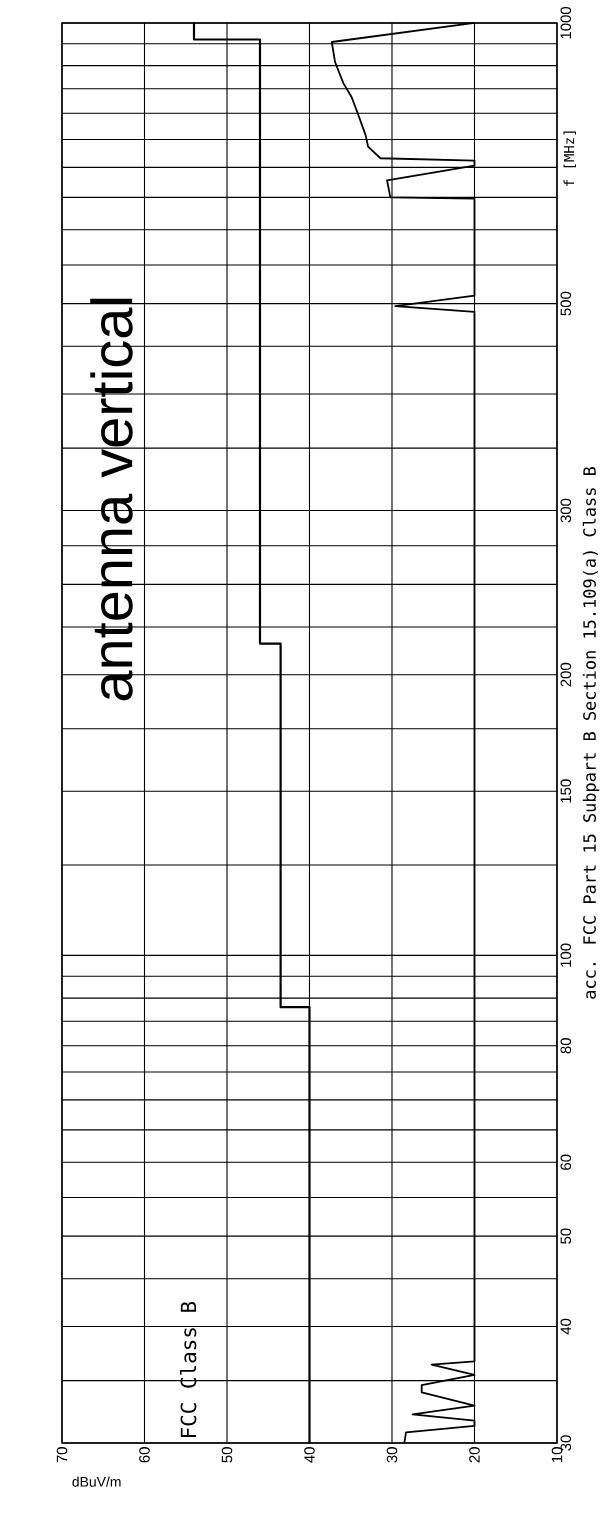 The width and height of the screenshot is (602, 1521). I want to click on annotation: antenna vertical, so click(111, 499).